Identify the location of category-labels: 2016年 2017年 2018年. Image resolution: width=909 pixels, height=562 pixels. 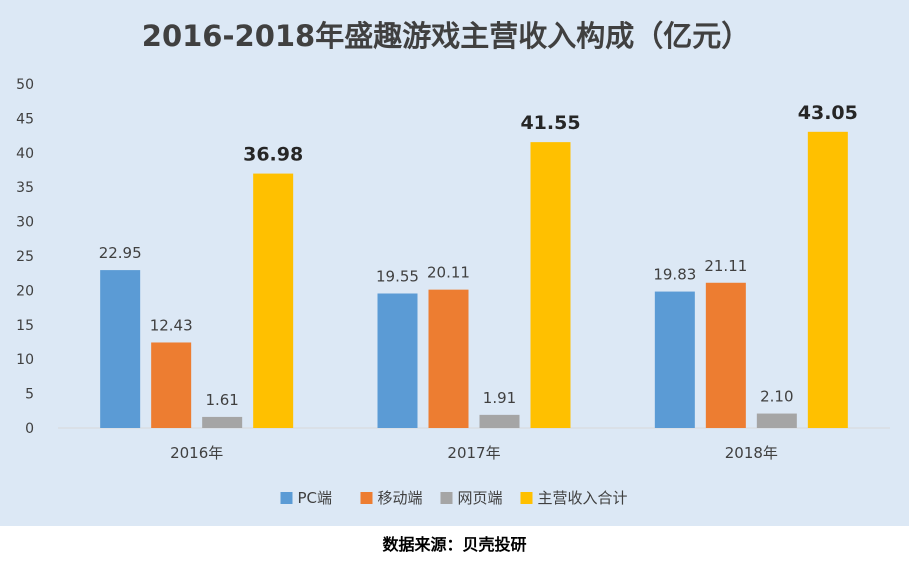
(474, 453).